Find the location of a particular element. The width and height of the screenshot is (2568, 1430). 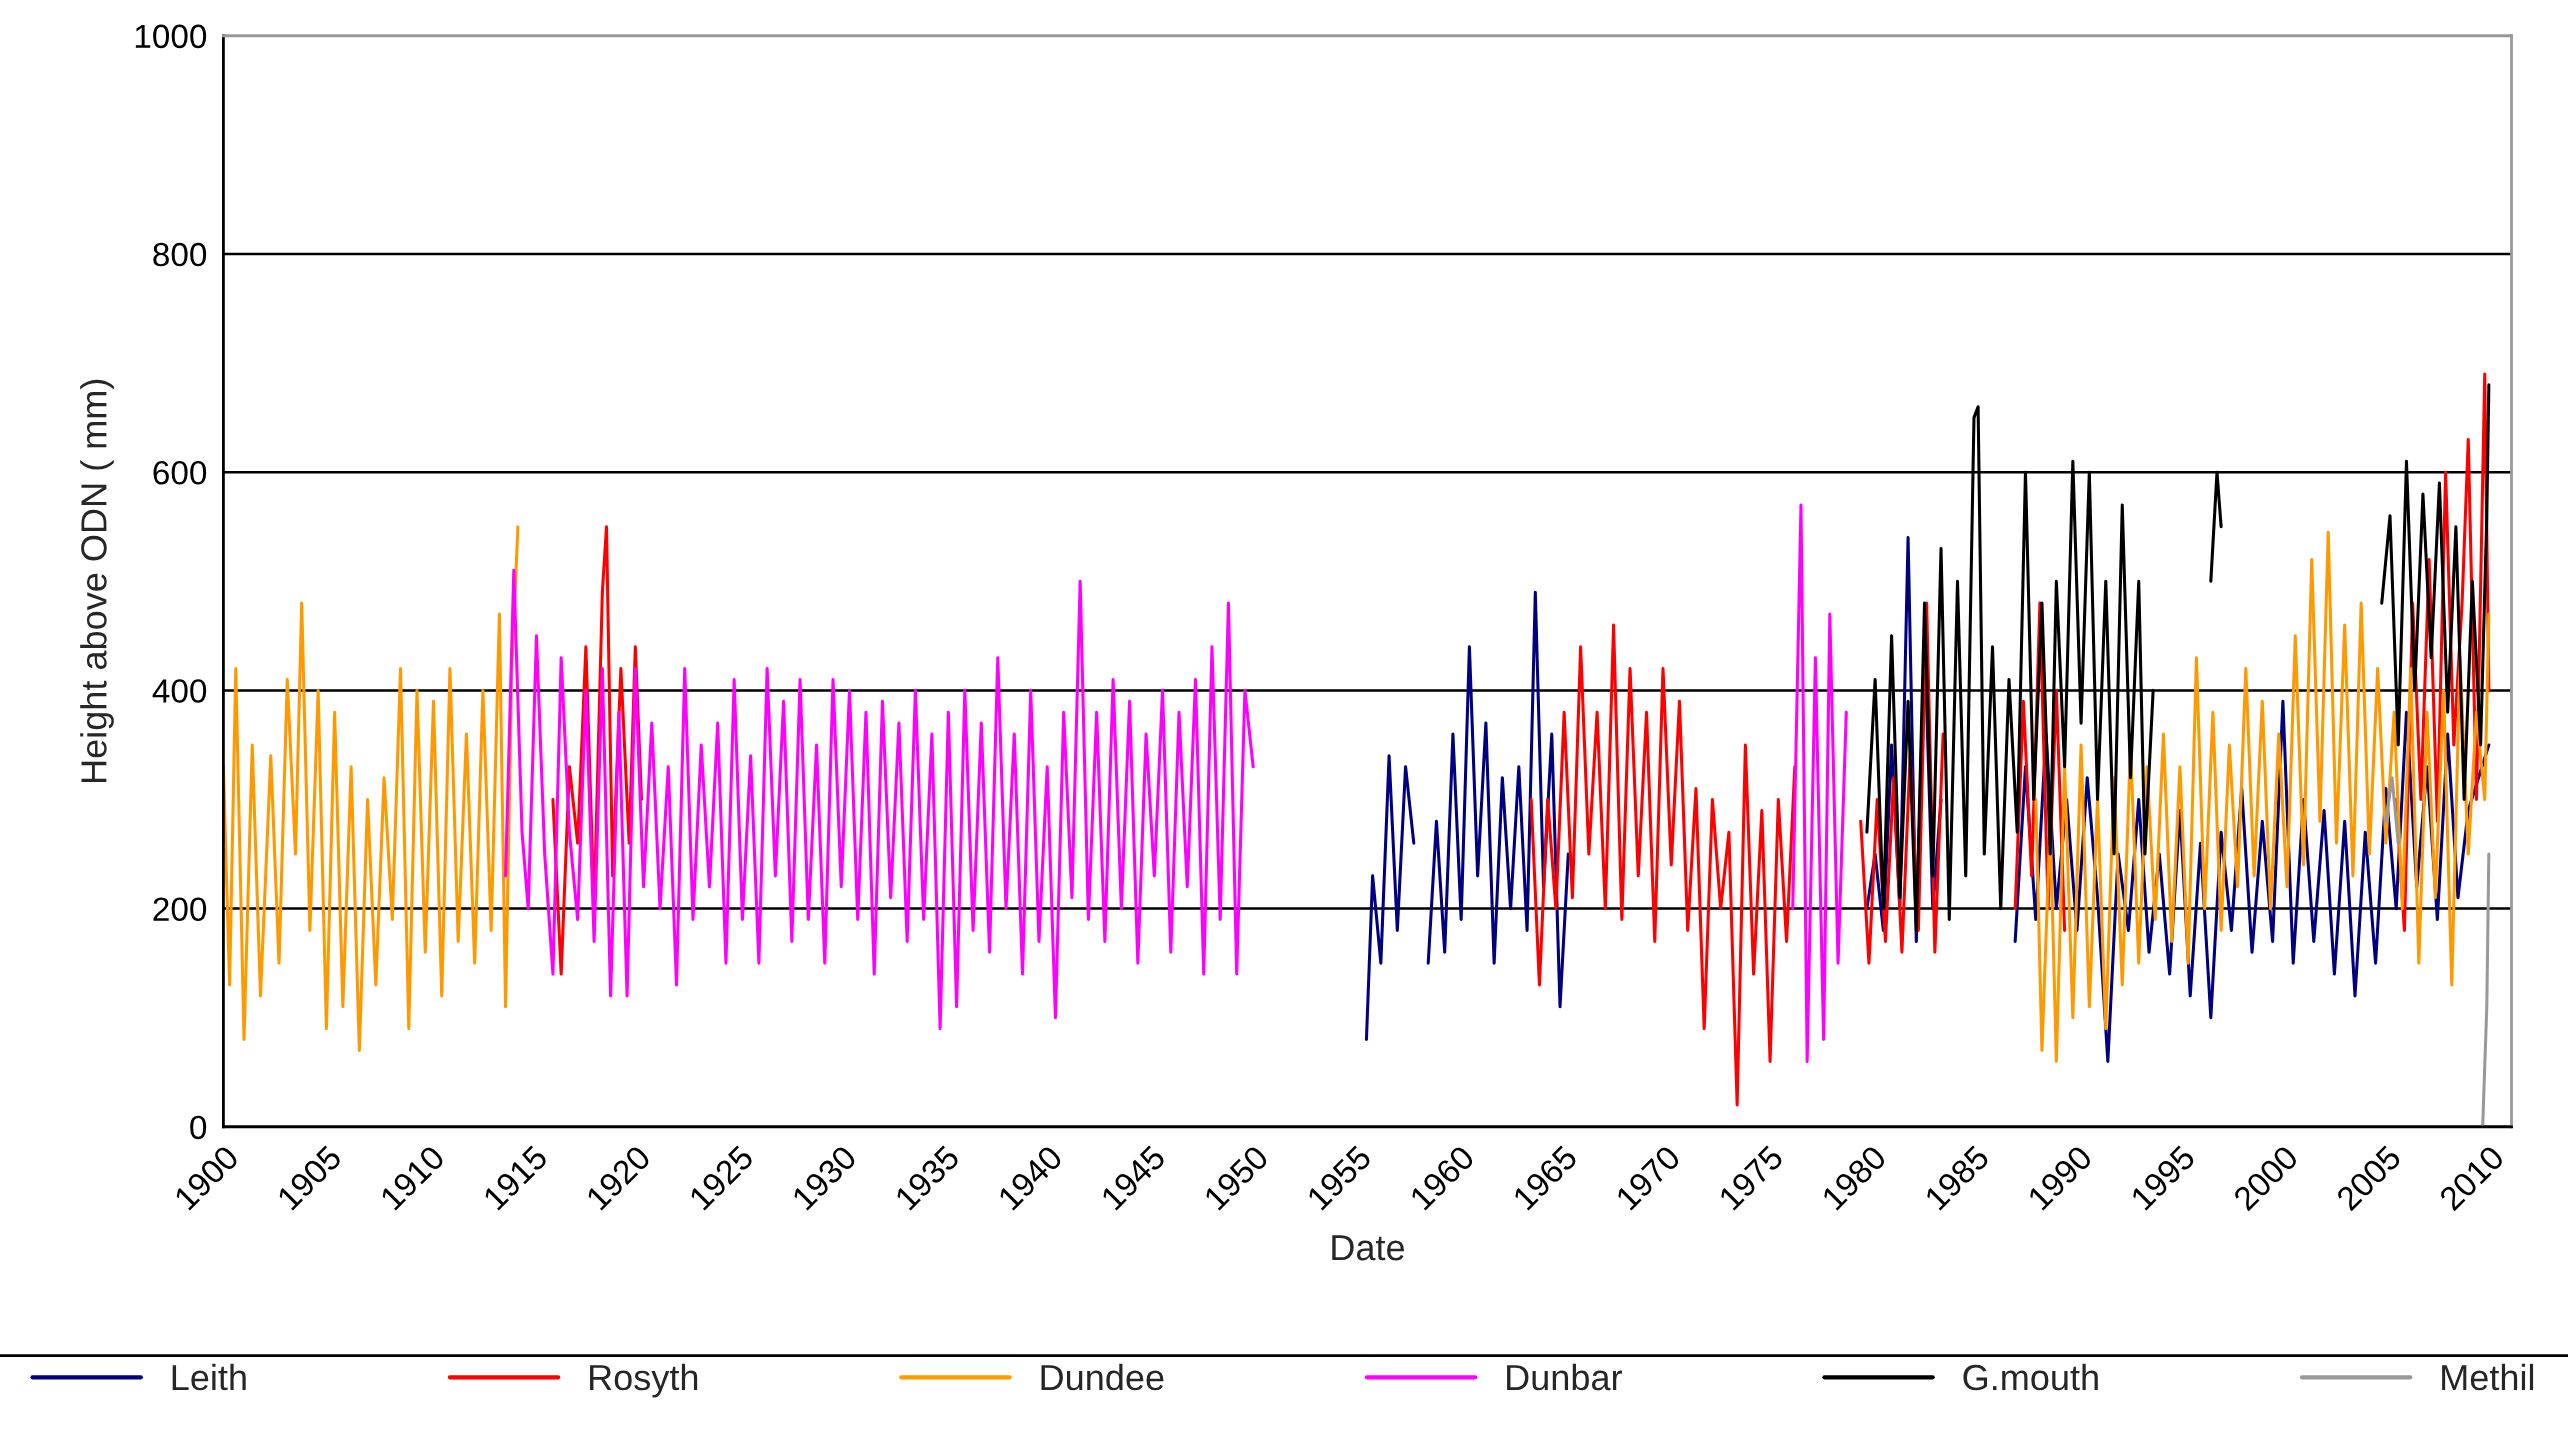

legend-label: Rosyth is located at coordinates (644, 1380).